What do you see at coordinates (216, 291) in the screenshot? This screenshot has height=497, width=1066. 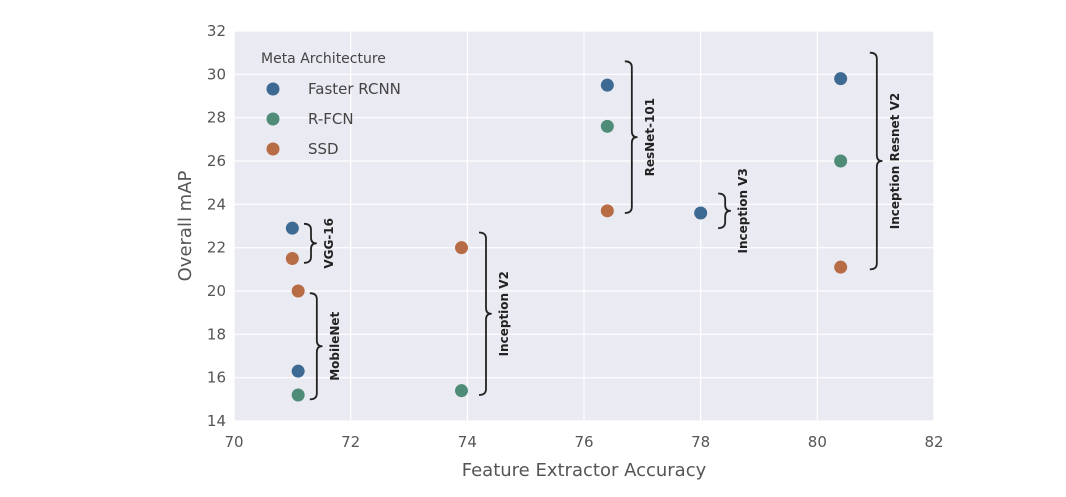 I see `y-tick-label: 20` at bounding box center [216, 291].